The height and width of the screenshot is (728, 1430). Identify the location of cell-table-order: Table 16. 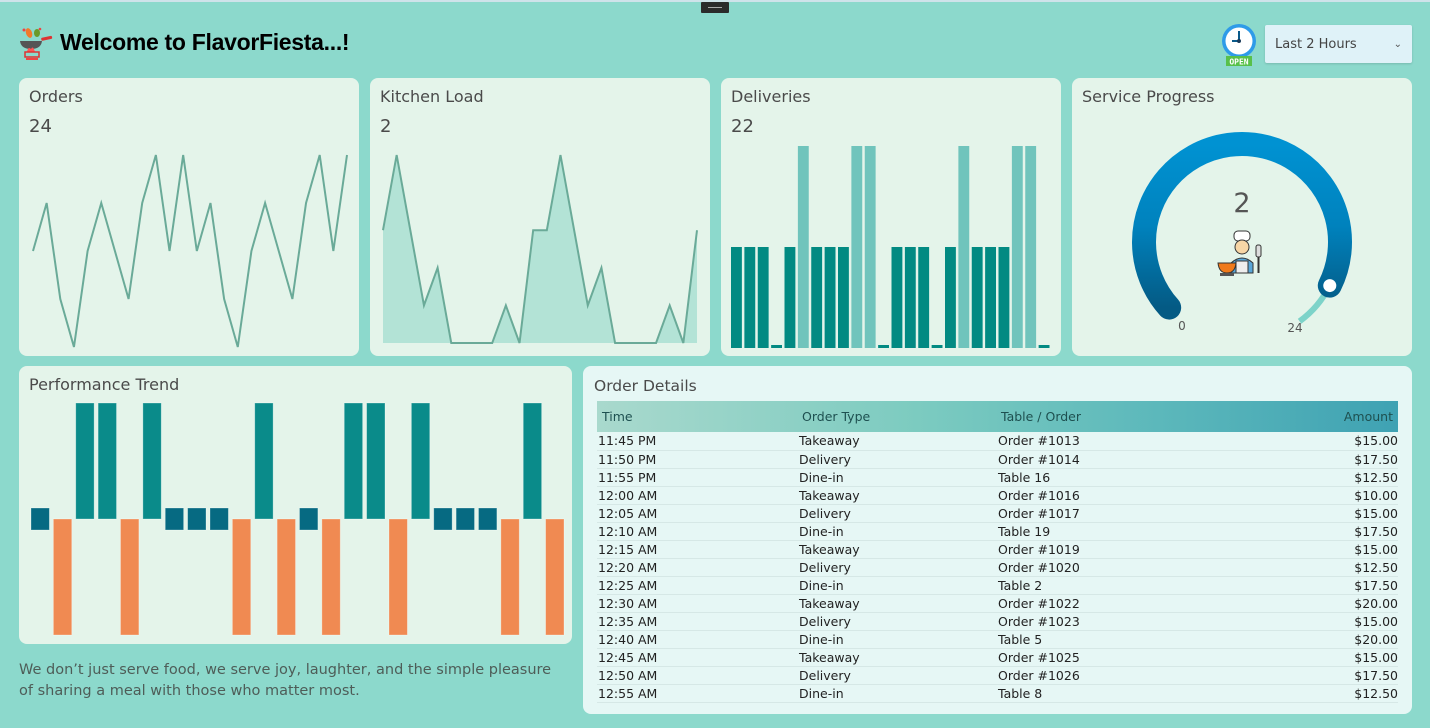
(1096, 477).